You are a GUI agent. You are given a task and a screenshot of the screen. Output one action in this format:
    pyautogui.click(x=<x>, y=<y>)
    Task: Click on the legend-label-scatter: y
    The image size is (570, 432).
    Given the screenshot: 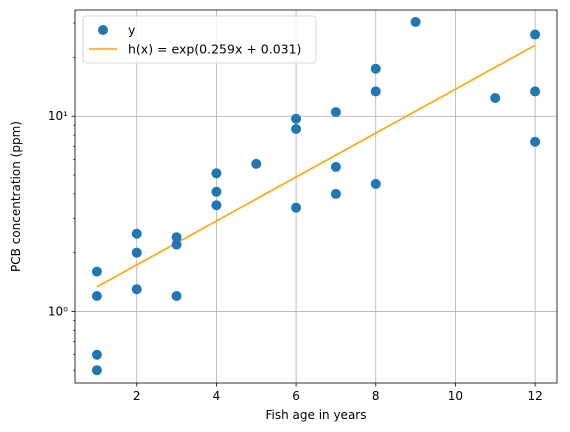 What is the action you would take?
    pyautogui.click(x=132, y=30)
    